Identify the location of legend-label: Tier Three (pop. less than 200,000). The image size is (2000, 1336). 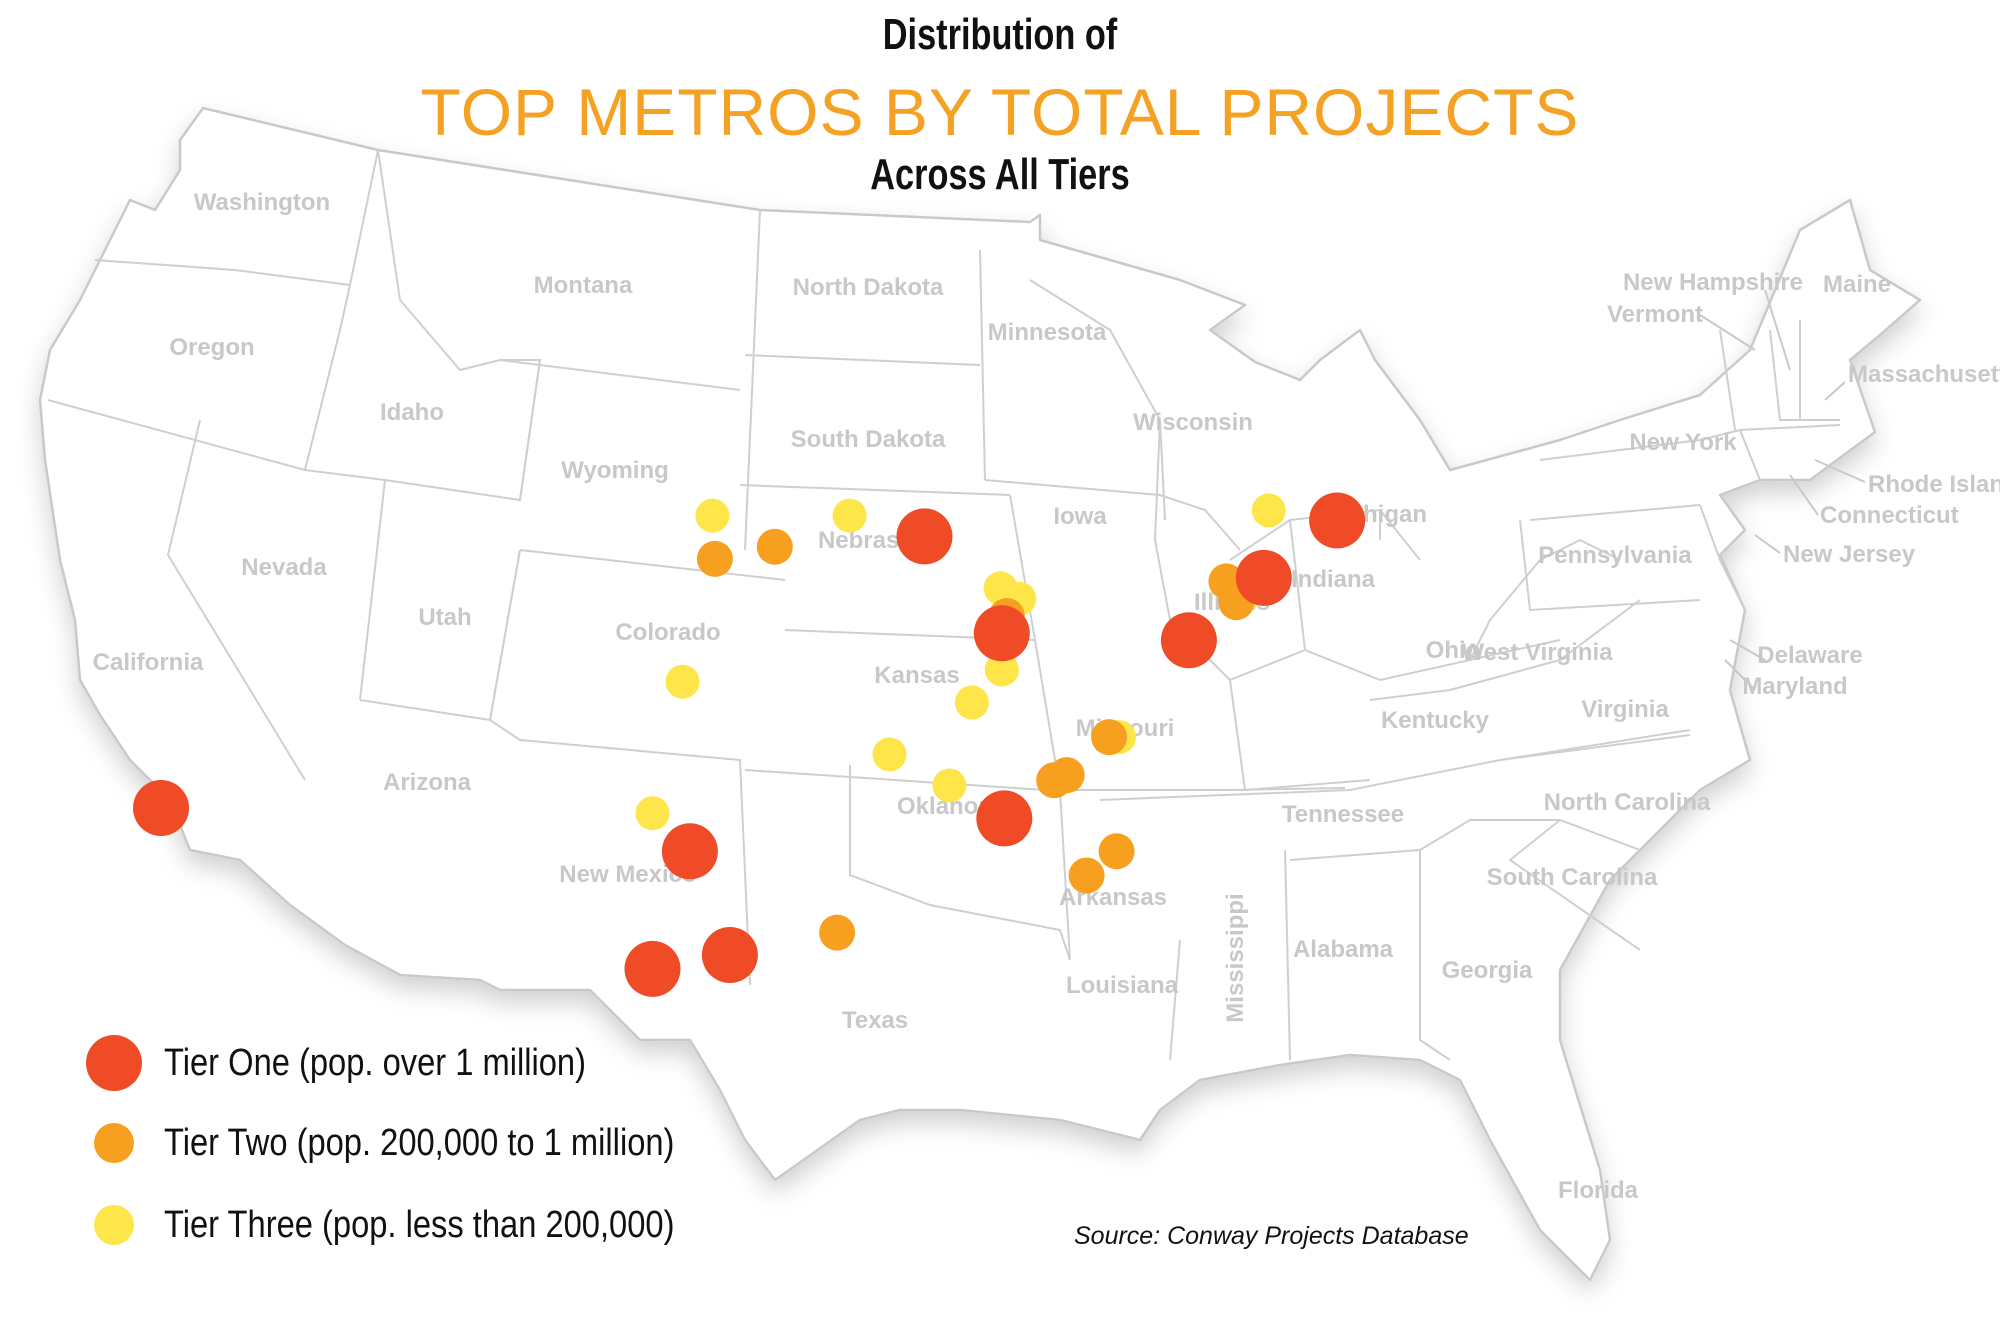
(419, 1224).